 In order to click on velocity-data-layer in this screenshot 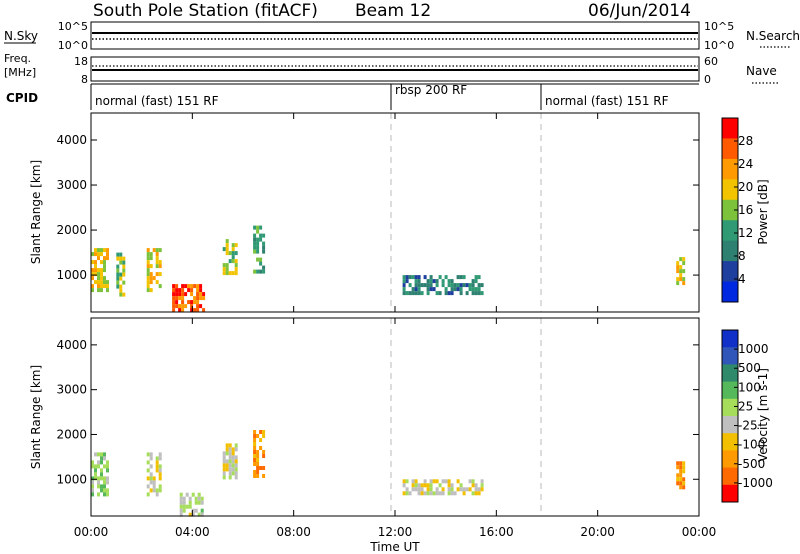, I will do `click(388, 473)`.